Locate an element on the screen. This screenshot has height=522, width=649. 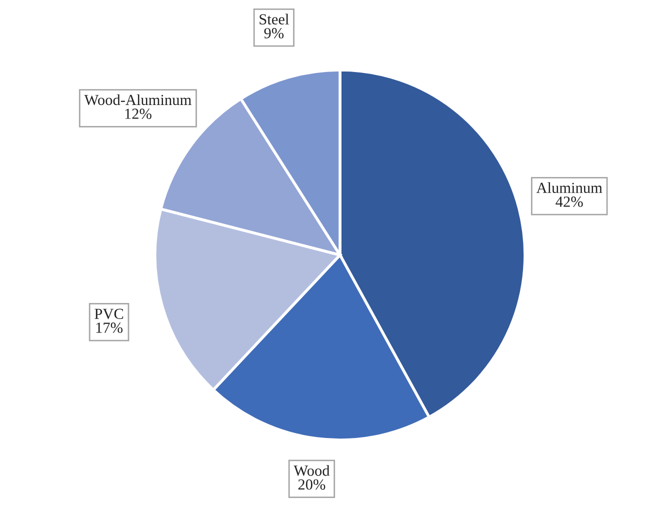
slice-label: Wood is located at coordinates (312, 470).